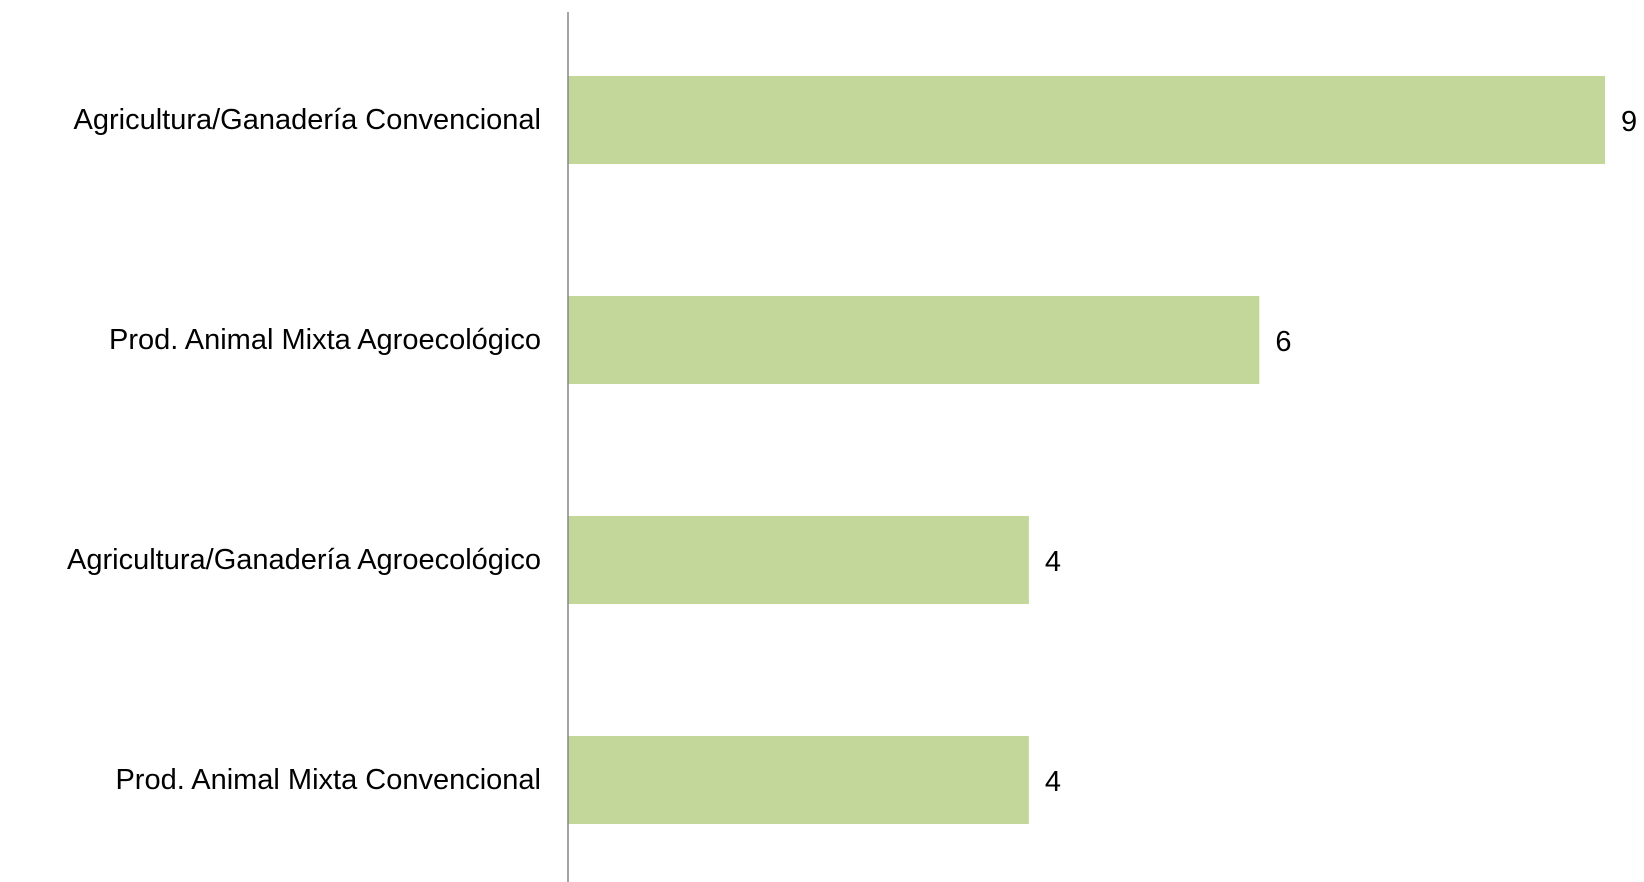  What do you see at coordinates (304, 560) in the screenshot?
I see `category-label: Agricultura/Ganadería Agroecológico` at bounding box center [304, 560].